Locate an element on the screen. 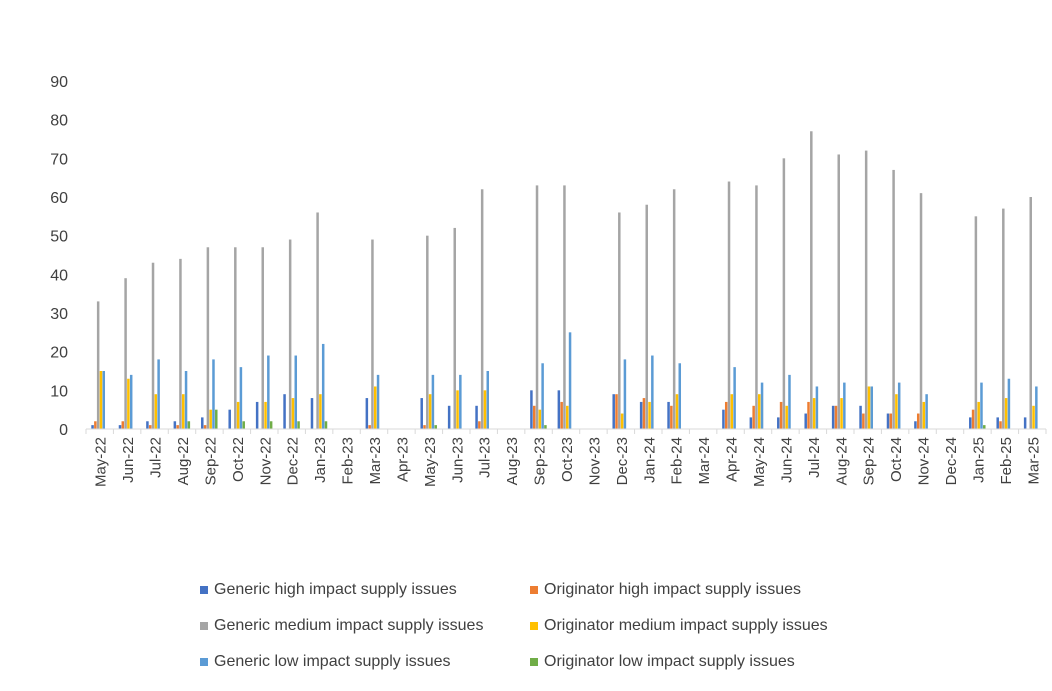 This screenshot has width=1052, height=691. x-tick-label: Jan-25 is located at coordinates (978, 460).